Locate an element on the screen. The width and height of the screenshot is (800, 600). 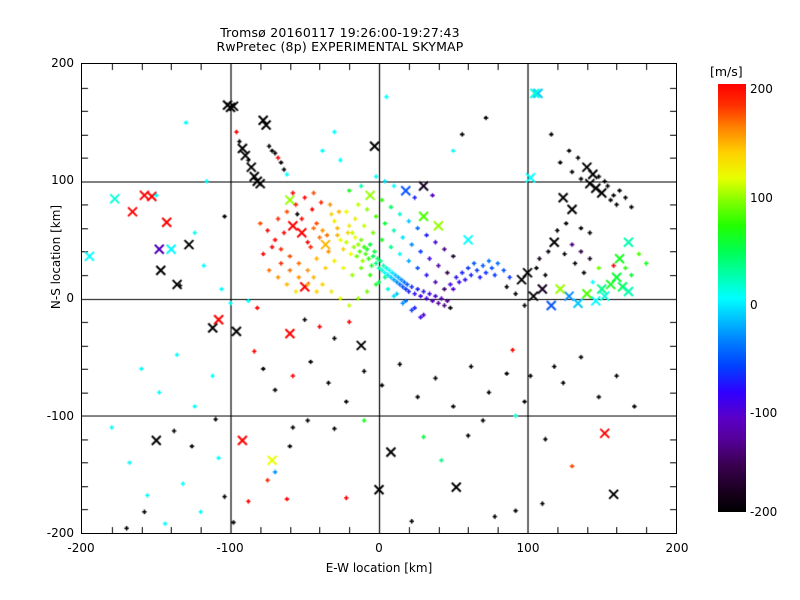
x-axis-title: E-W location [km] is located at coordinates (379, 568).